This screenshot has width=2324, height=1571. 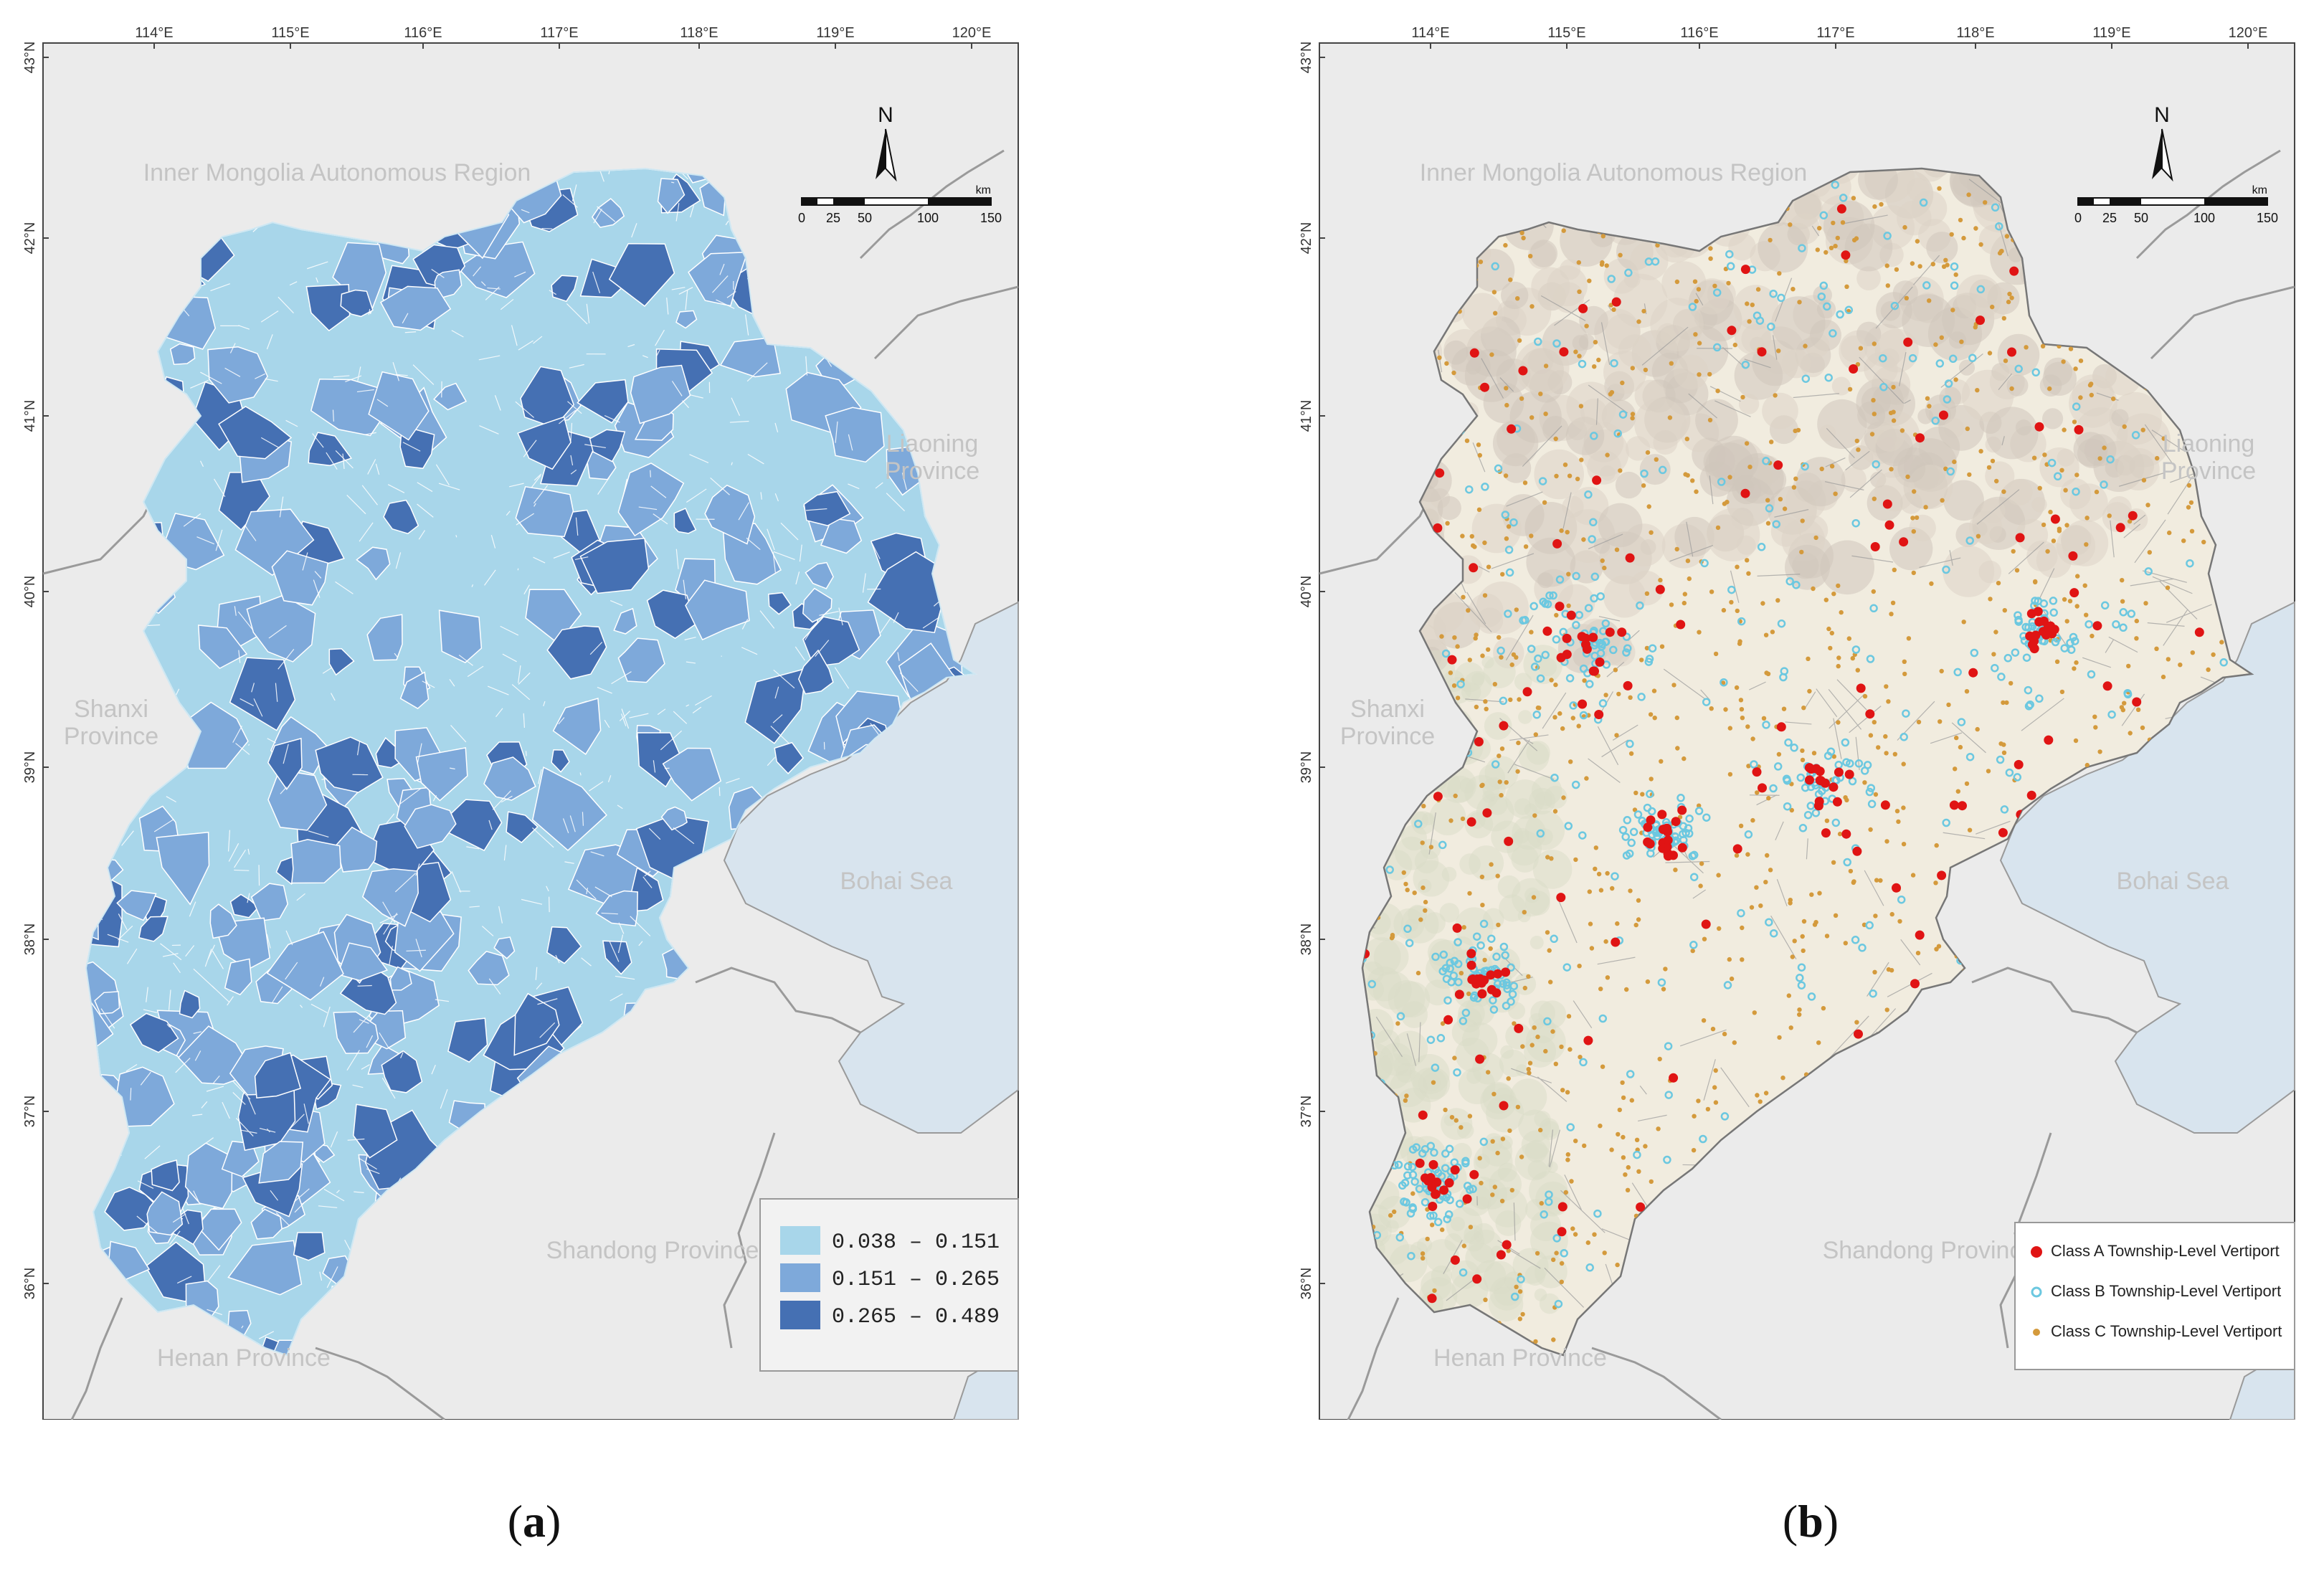 What do you see at coordinates (1306, 416) in the screenshot?
I see `lat-label: 41°N` at bounding box center [1306, 416].